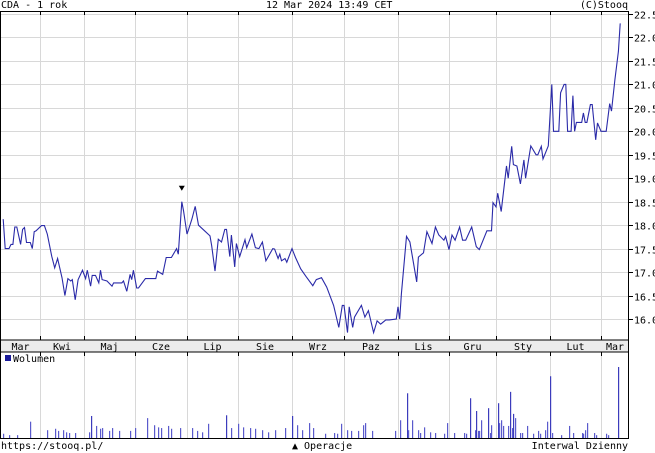  What do you see at coordinates (318, 347) in the screenshot?
I see `month-label: Wrz` at bounding box center [318, 347].